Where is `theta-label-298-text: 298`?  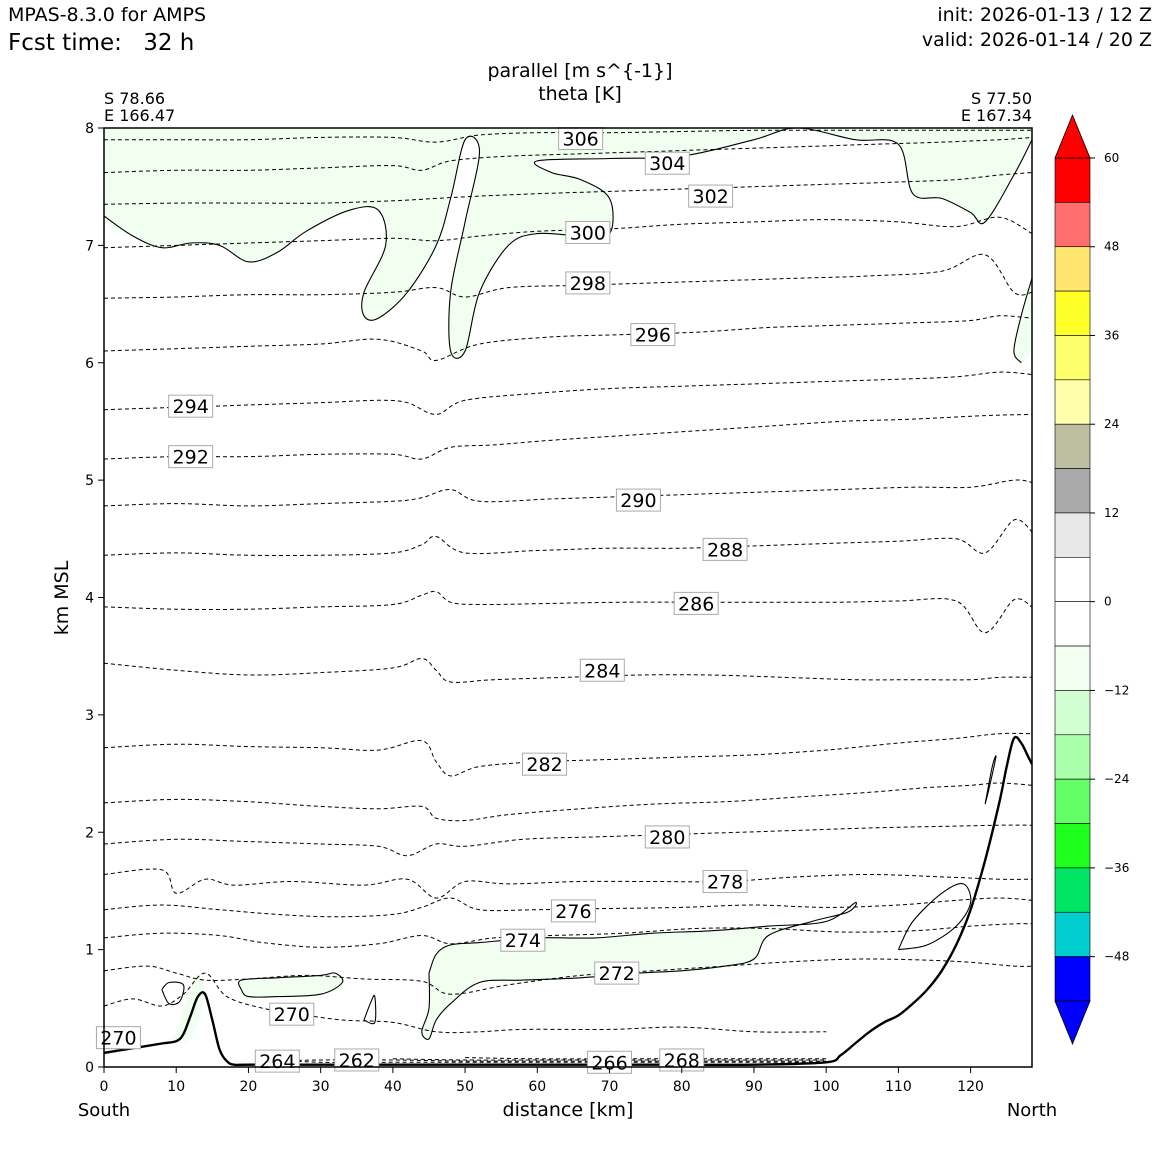
theta-label-298-text: 298 is located at coordinates (588, 284).